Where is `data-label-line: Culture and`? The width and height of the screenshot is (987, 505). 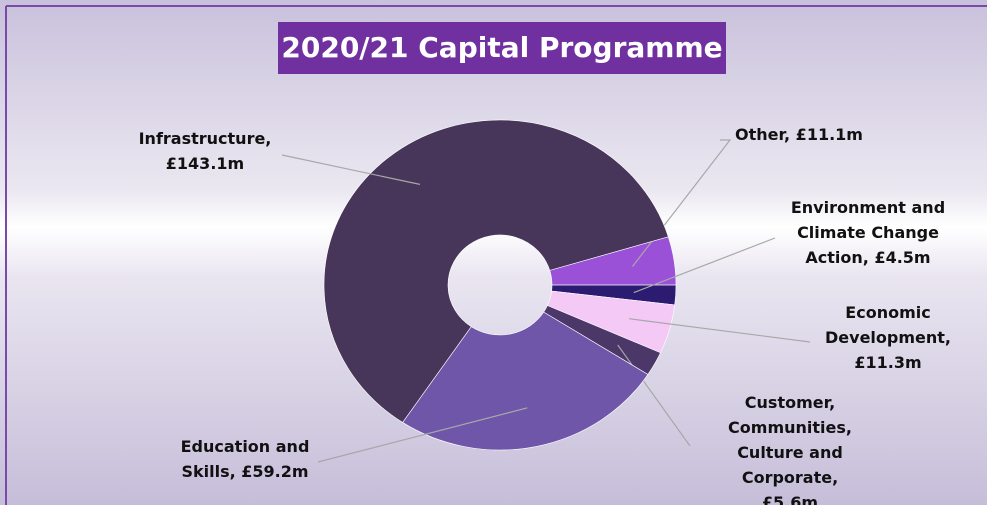 data-label-line: Culture and is located at coordinates (790, 452).